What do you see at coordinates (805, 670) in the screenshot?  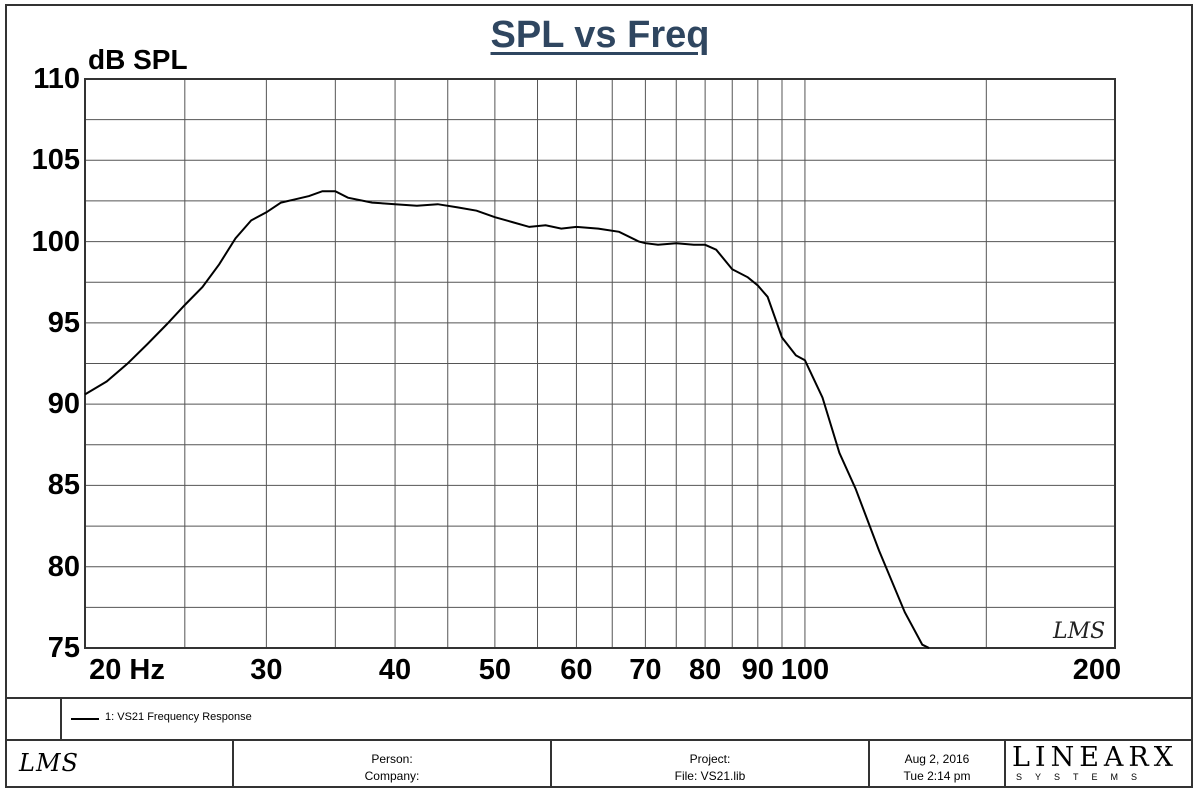 I see `x-tick-label: 100` at bounding box center [805, 670].